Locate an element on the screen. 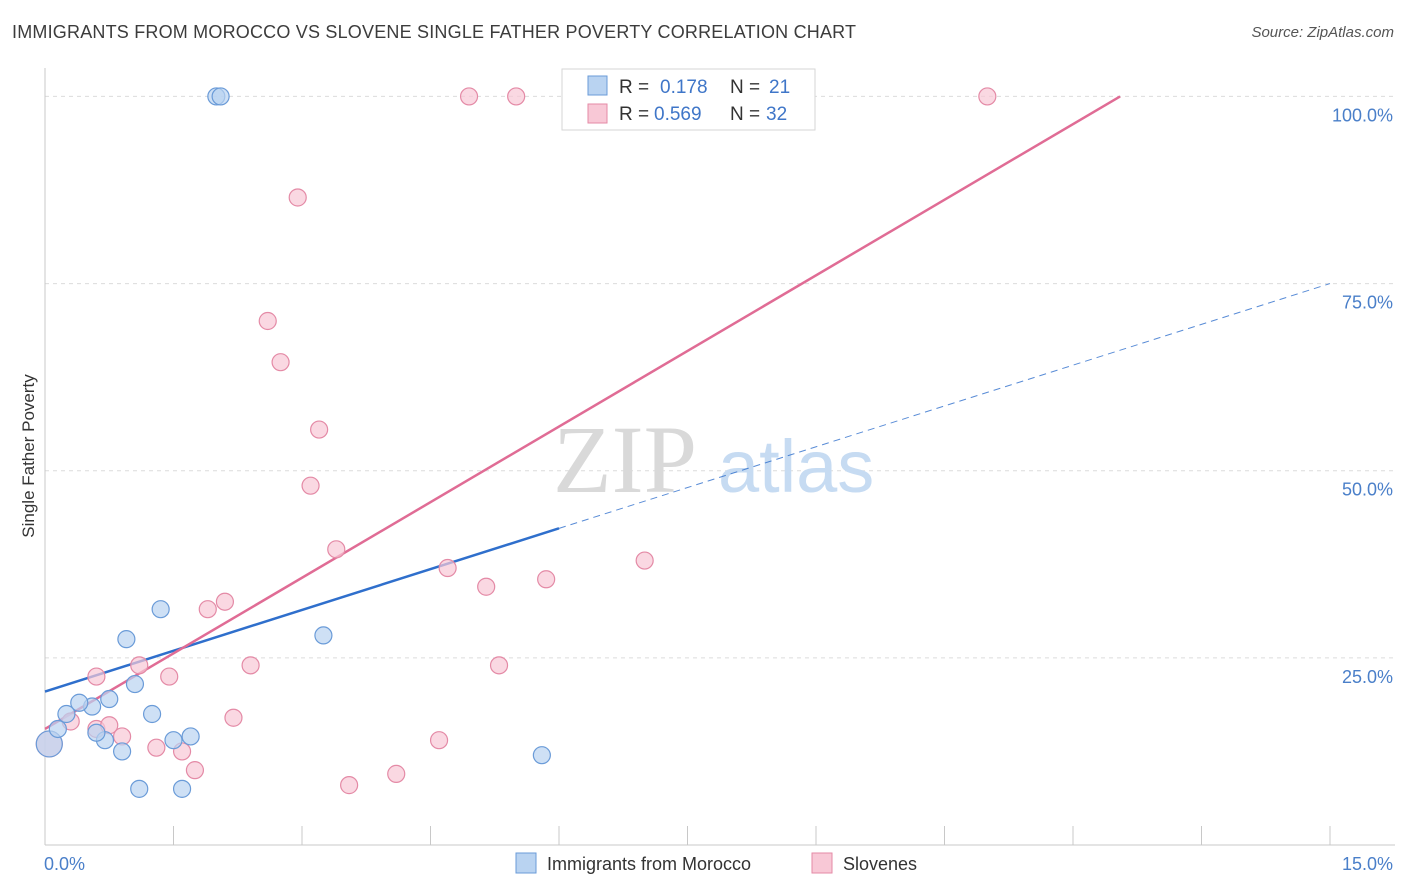 The height and width of the screenshot is (892, 1406). series-legend: Immigrants from Morocco Slovenes is located at coordinates (716, 863).